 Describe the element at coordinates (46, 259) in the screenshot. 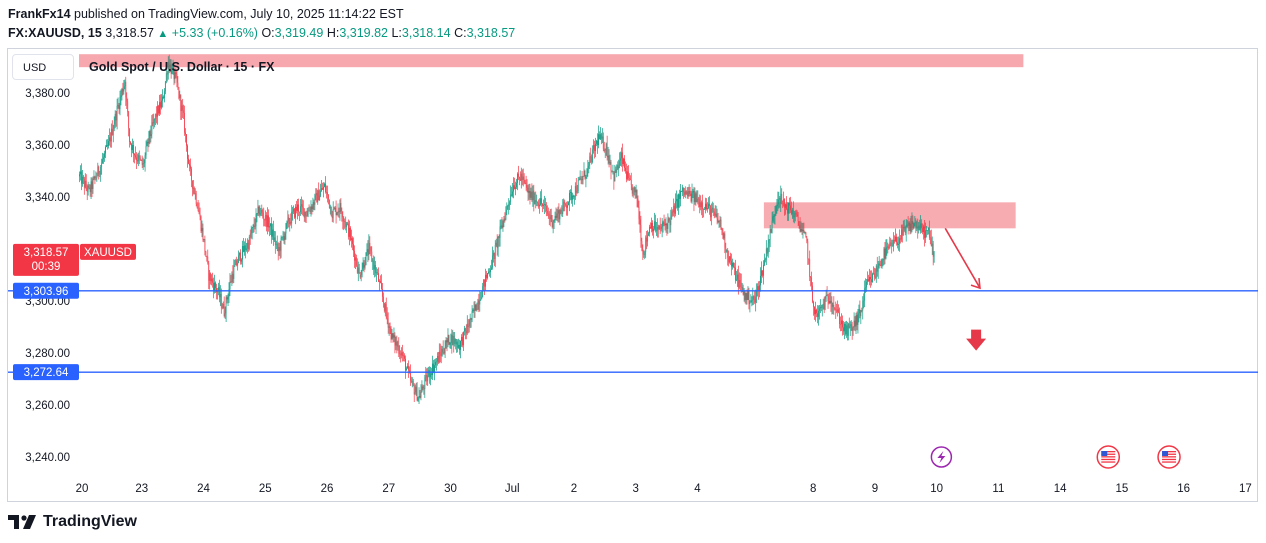

I see `last-price-badge` at that location.